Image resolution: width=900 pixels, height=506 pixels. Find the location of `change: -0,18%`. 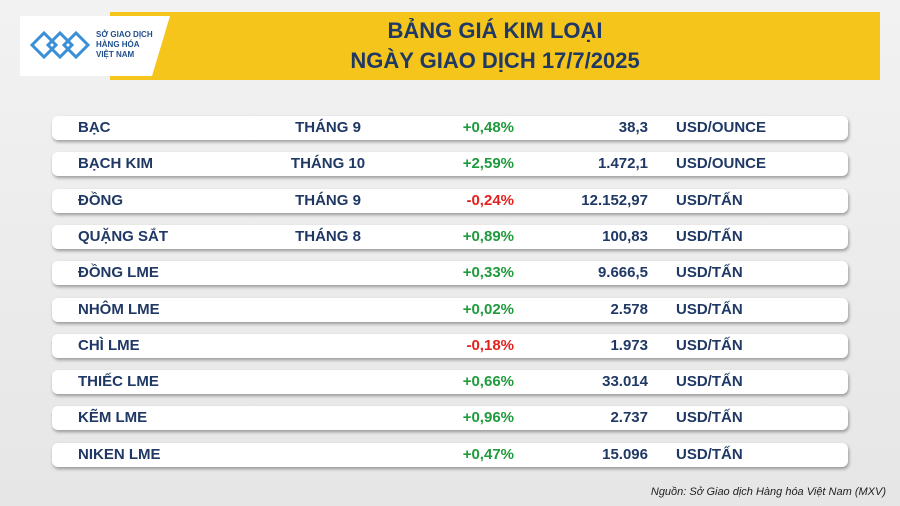

change: -0,18% is located at coordinates (490, 345).